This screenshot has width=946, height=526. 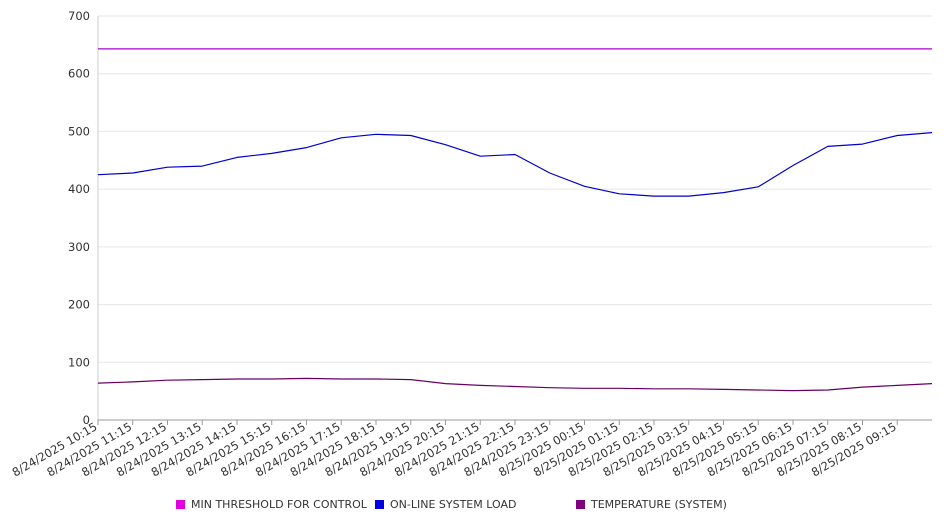 What do you see at coordinates (86, 420) in the screenshot?
I see `y-tick-label: 0` at bounding box center [86, 420].